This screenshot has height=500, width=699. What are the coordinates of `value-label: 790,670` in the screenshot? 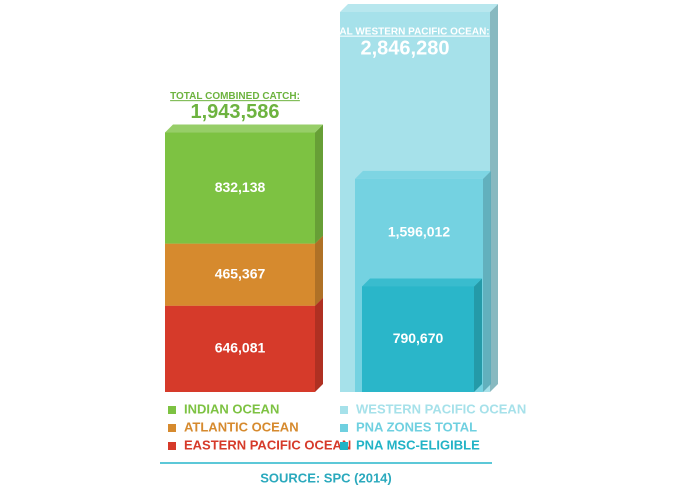 It's located at (418, 338).